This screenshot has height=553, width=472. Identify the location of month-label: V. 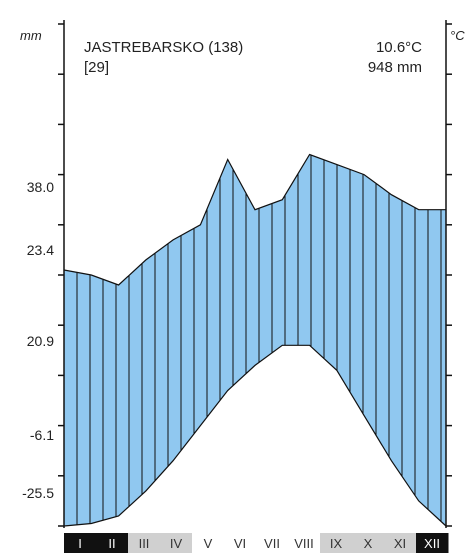
(208, 543).